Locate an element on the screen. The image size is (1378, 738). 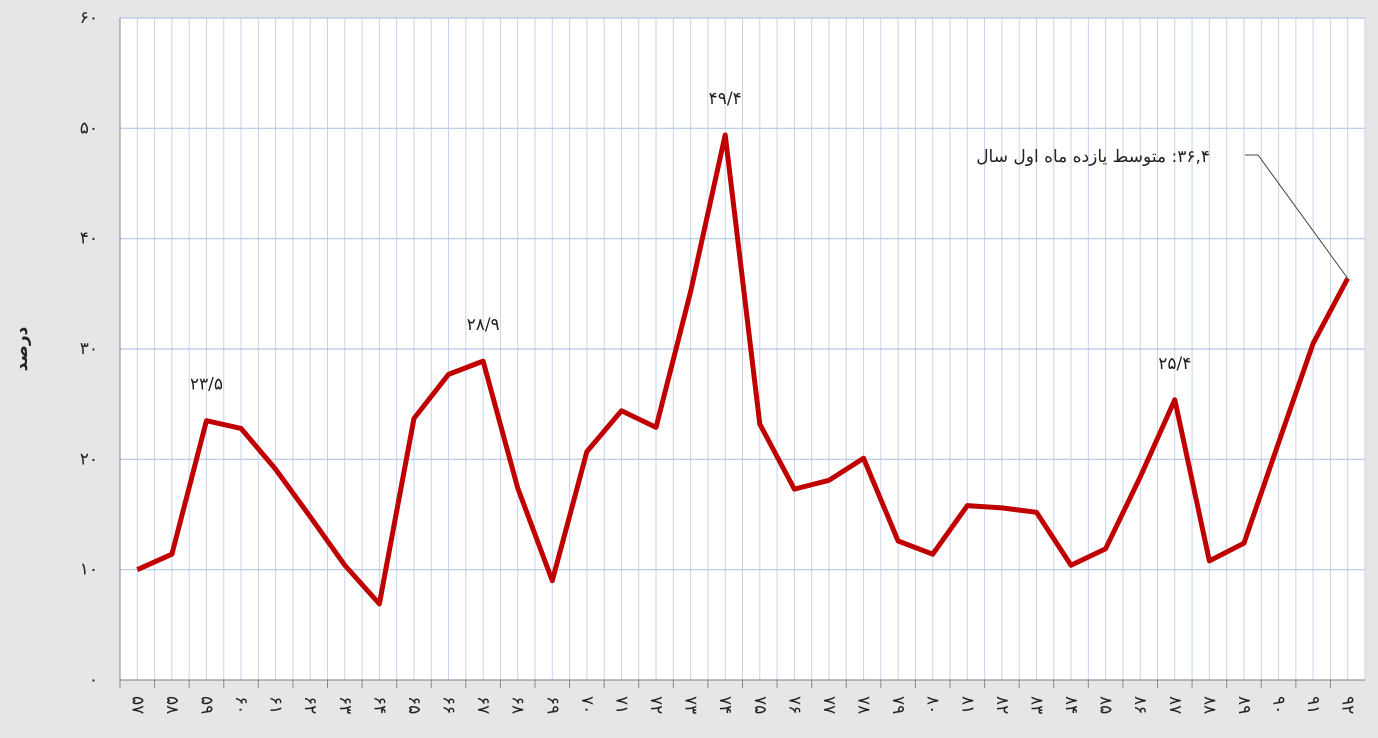
x-tick-label: ۷۰ is located at coordinates (587, 705).